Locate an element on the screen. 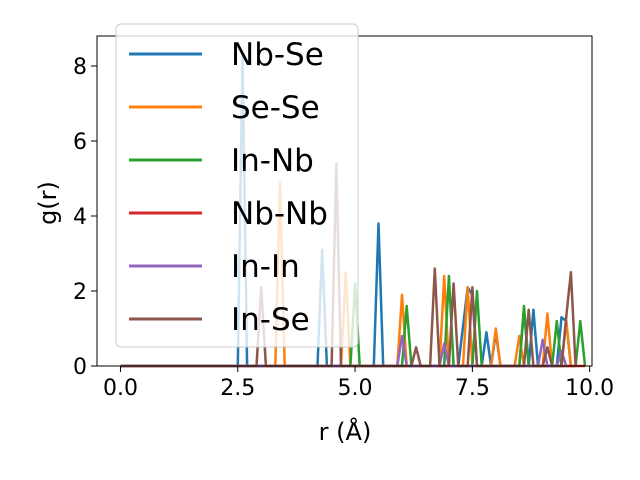 Image resolution: width=640 pixels, height=480 pixels. y-tick-label: 4 is located at coordinates (80, 217).